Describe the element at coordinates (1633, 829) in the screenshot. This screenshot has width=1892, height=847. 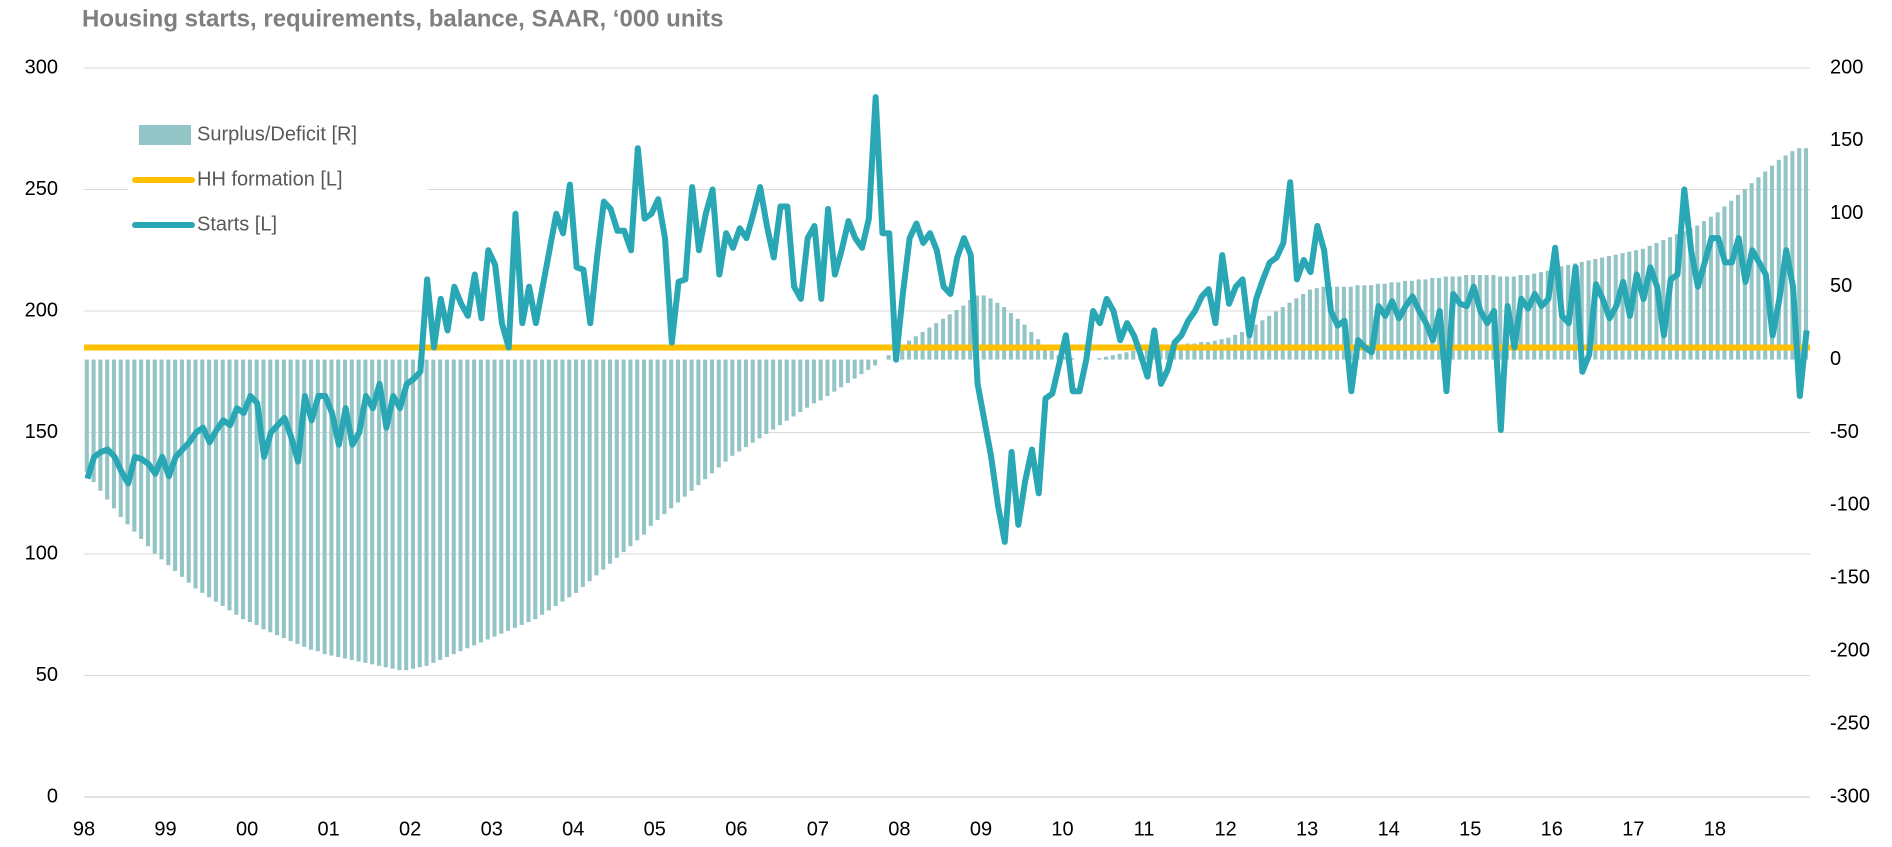
I see `x-tick-label: 17` at that location.